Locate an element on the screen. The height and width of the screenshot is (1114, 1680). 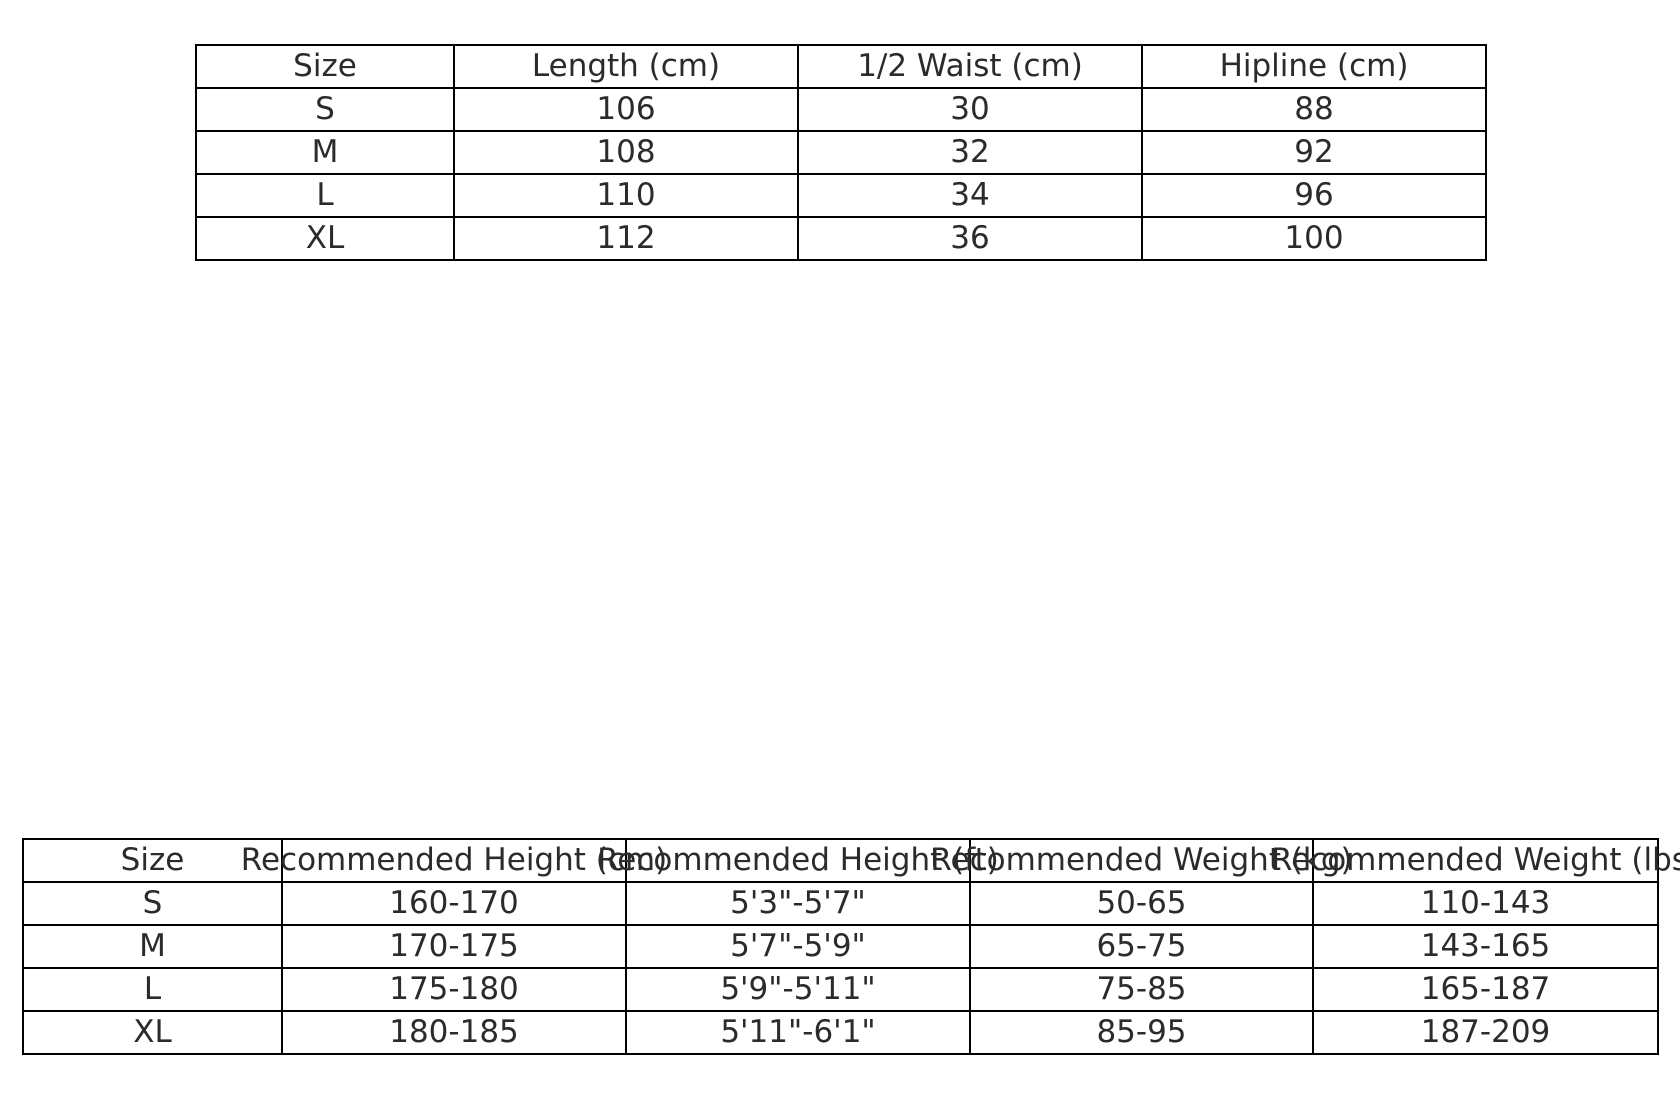
column-header-label: 1/2 Waist (cm) is located at coordinates (970, 66).